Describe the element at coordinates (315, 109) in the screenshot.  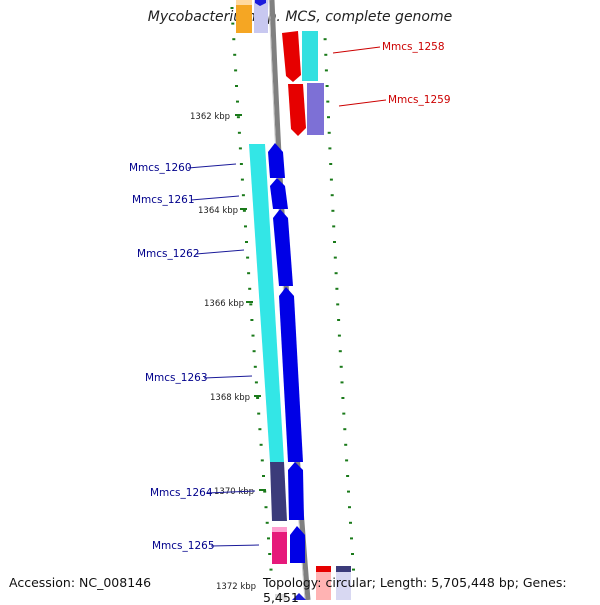
I see `gene-mmcs-1259-protein` at that location.